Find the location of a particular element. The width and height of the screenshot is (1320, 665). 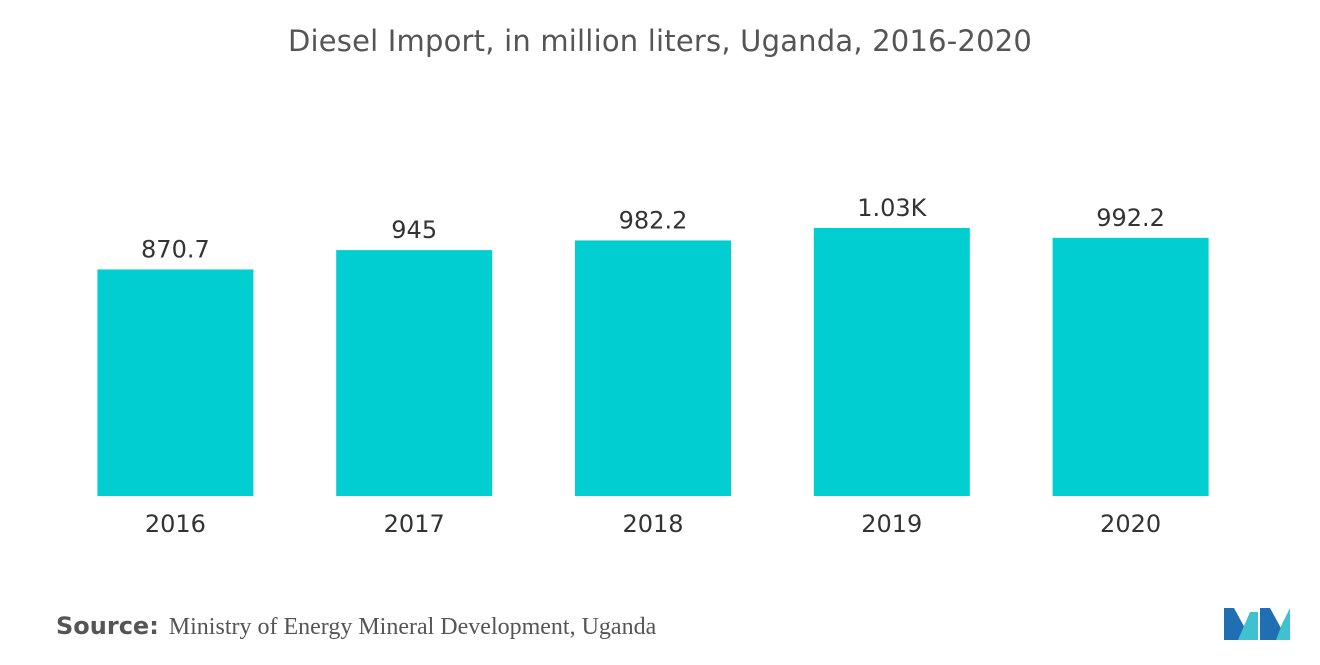

x-tick-2018: 2018 is located at coordinates (652, 524).